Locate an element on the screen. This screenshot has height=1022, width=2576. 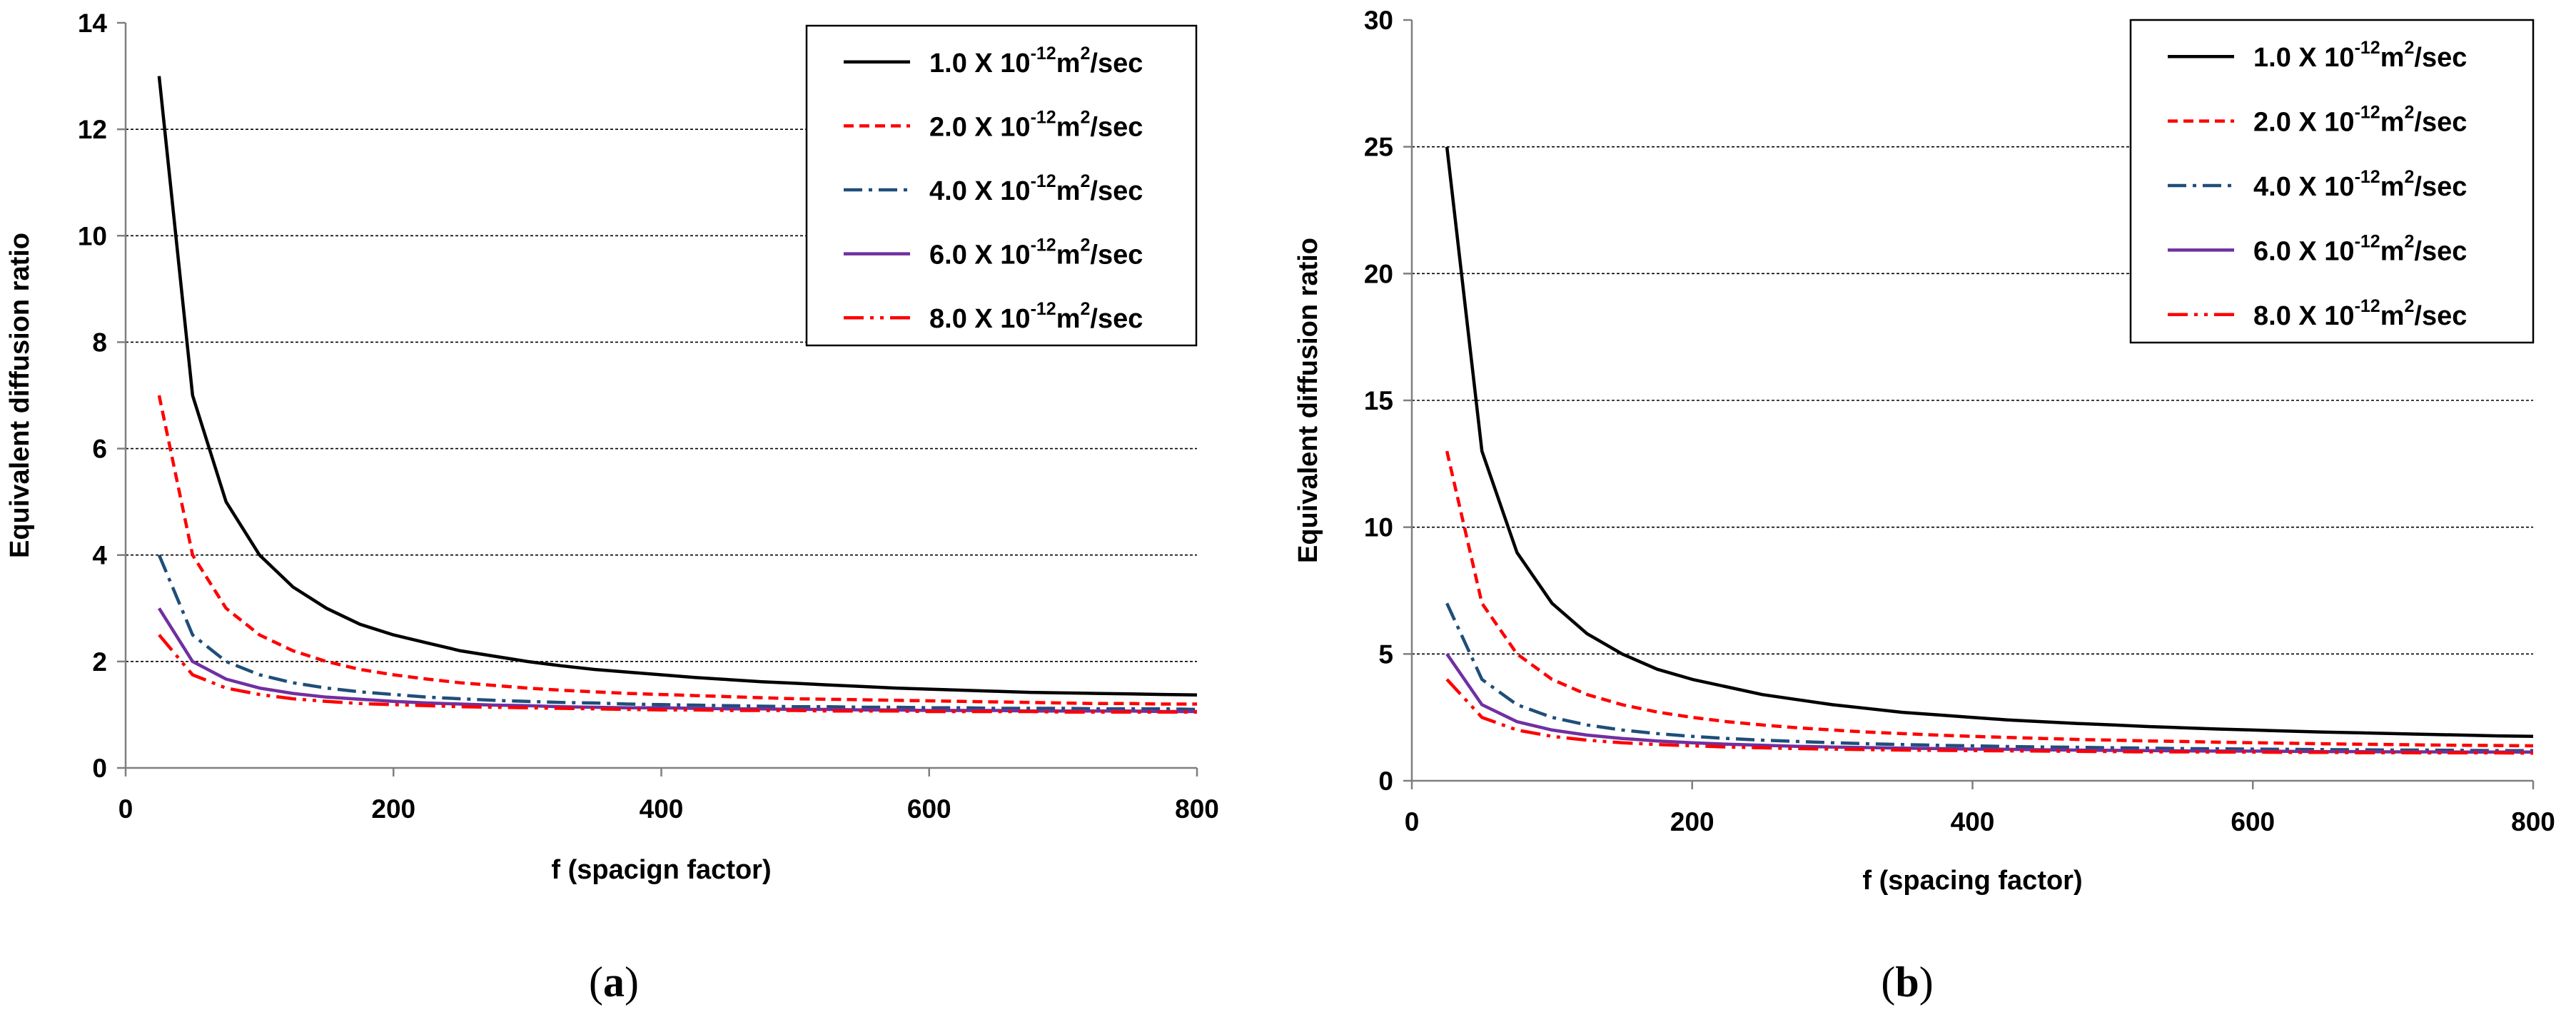
legend-label-part-b-0-3: 2 is located at coordinates (2410, 48).